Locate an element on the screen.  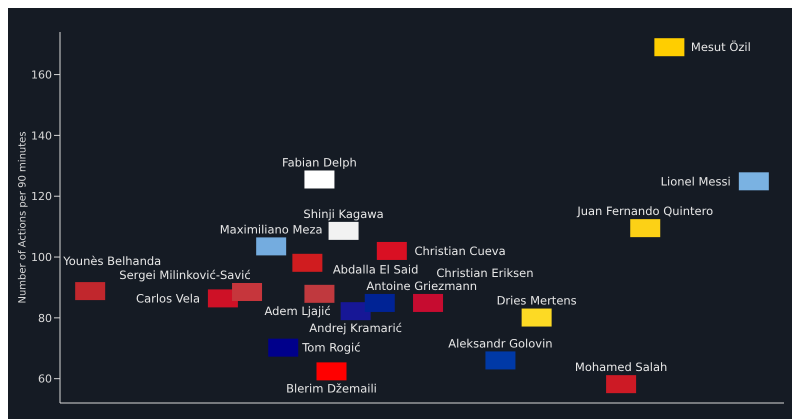
series-label: Tom Rogić is located at coordinates (331, 347).